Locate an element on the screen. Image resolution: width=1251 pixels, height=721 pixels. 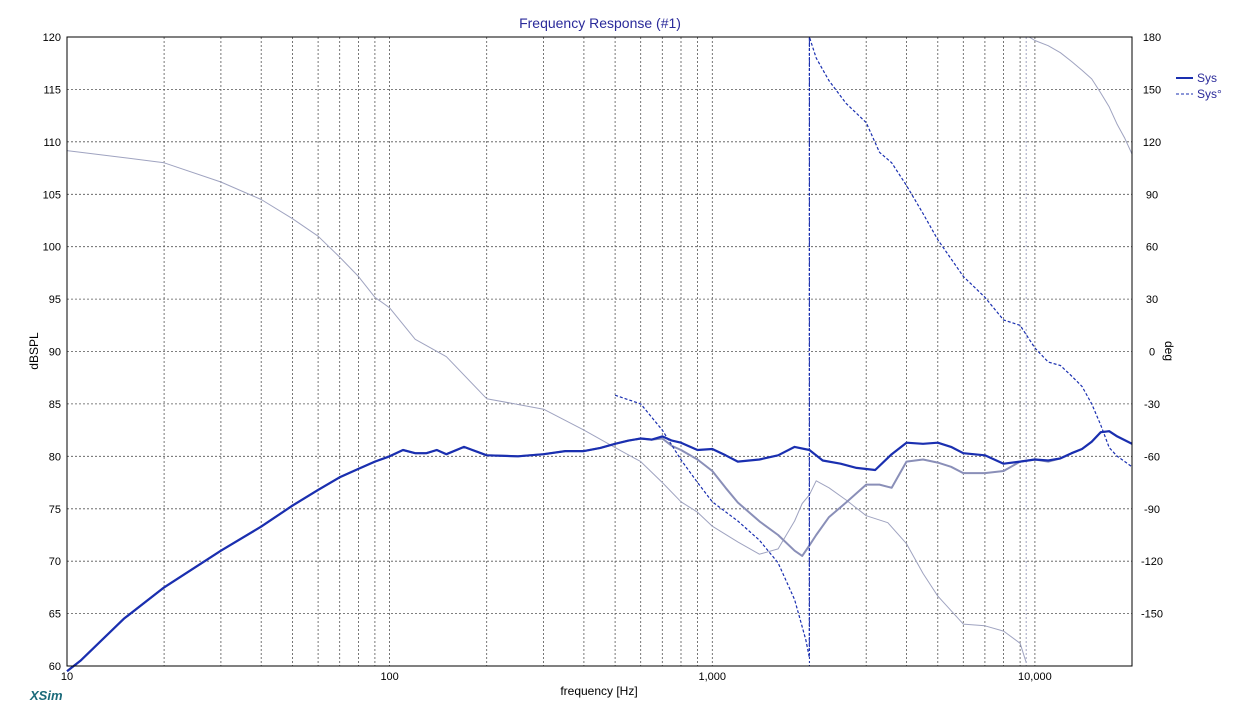
y2-tick-label: 0 is located at coordinates (1152, 353).